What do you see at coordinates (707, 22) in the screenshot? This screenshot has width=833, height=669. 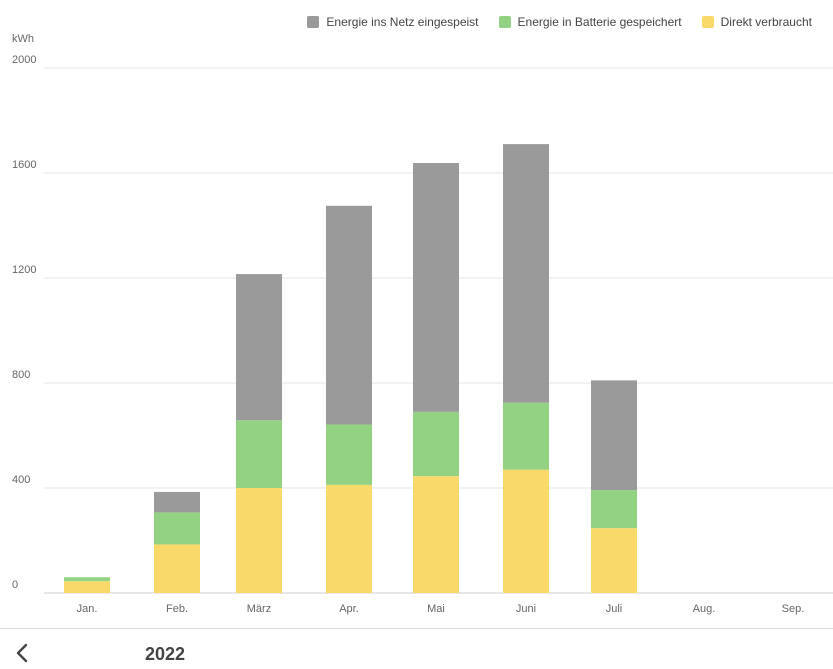 I see `legend-swatch-direkt` at bounding box center [707, 22].